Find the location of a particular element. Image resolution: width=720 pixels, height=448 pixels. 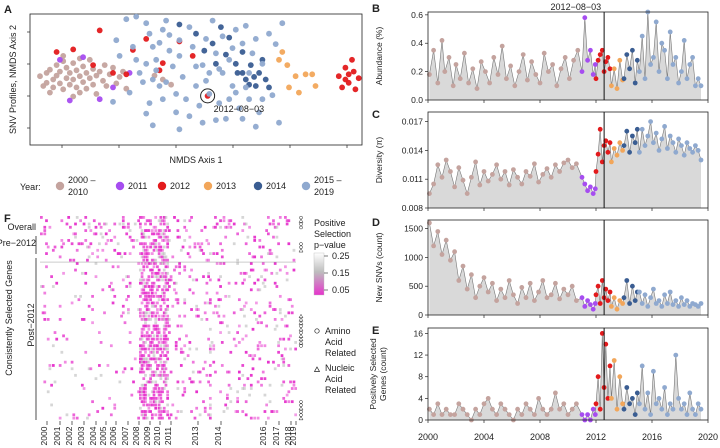

heatmap-x-tick-label: 2004 is located at coordinates (93, 435).